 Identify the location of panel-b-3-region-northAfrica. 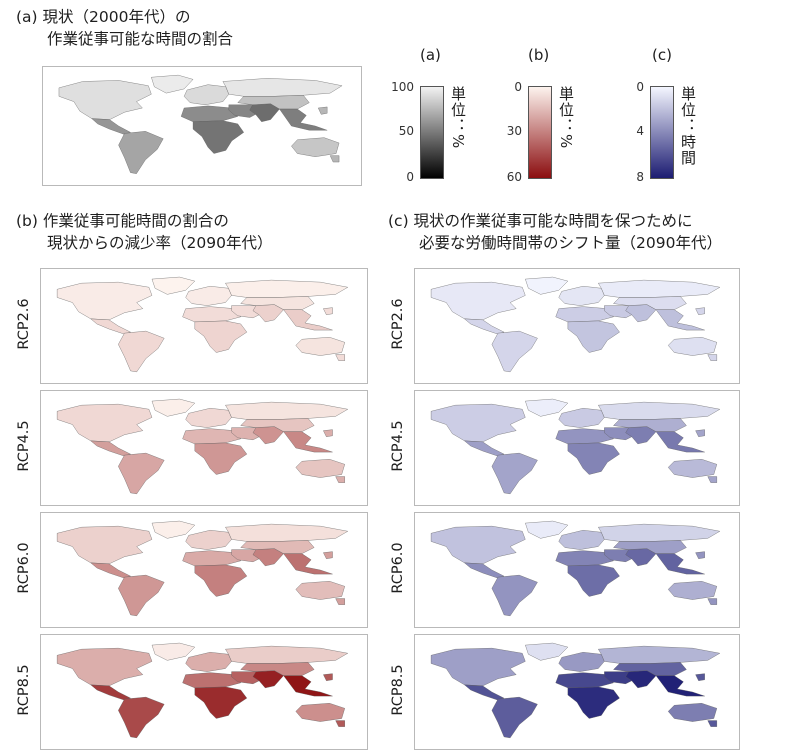
(212, 680).